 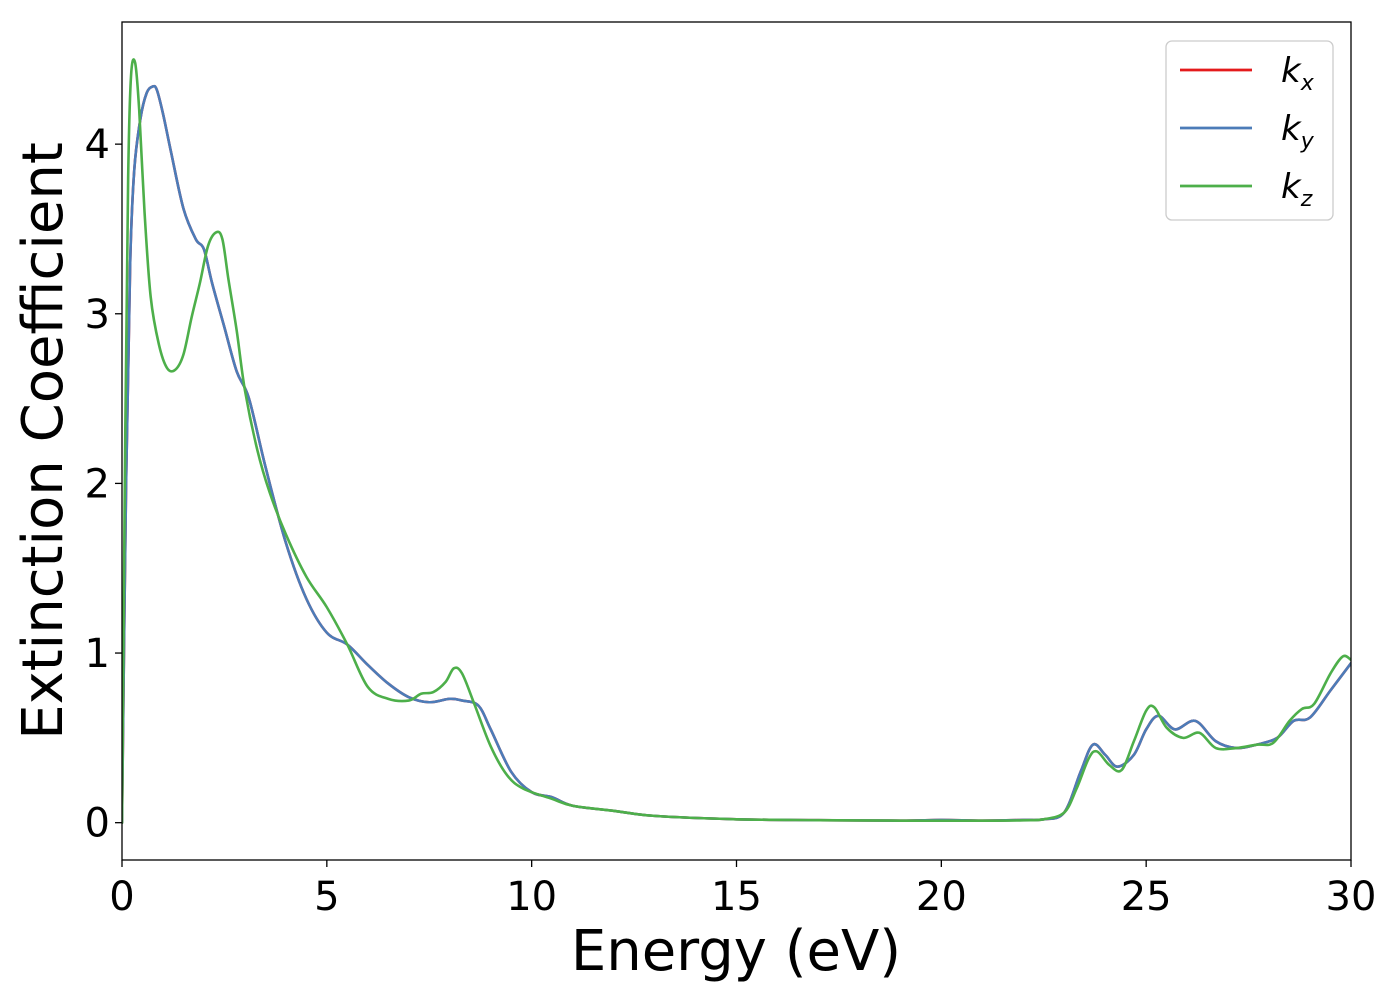 What do you see at coordinates (97, 145) in the screenshot?
I see `y-tick-label: 4` at bounding box center [97, 145].